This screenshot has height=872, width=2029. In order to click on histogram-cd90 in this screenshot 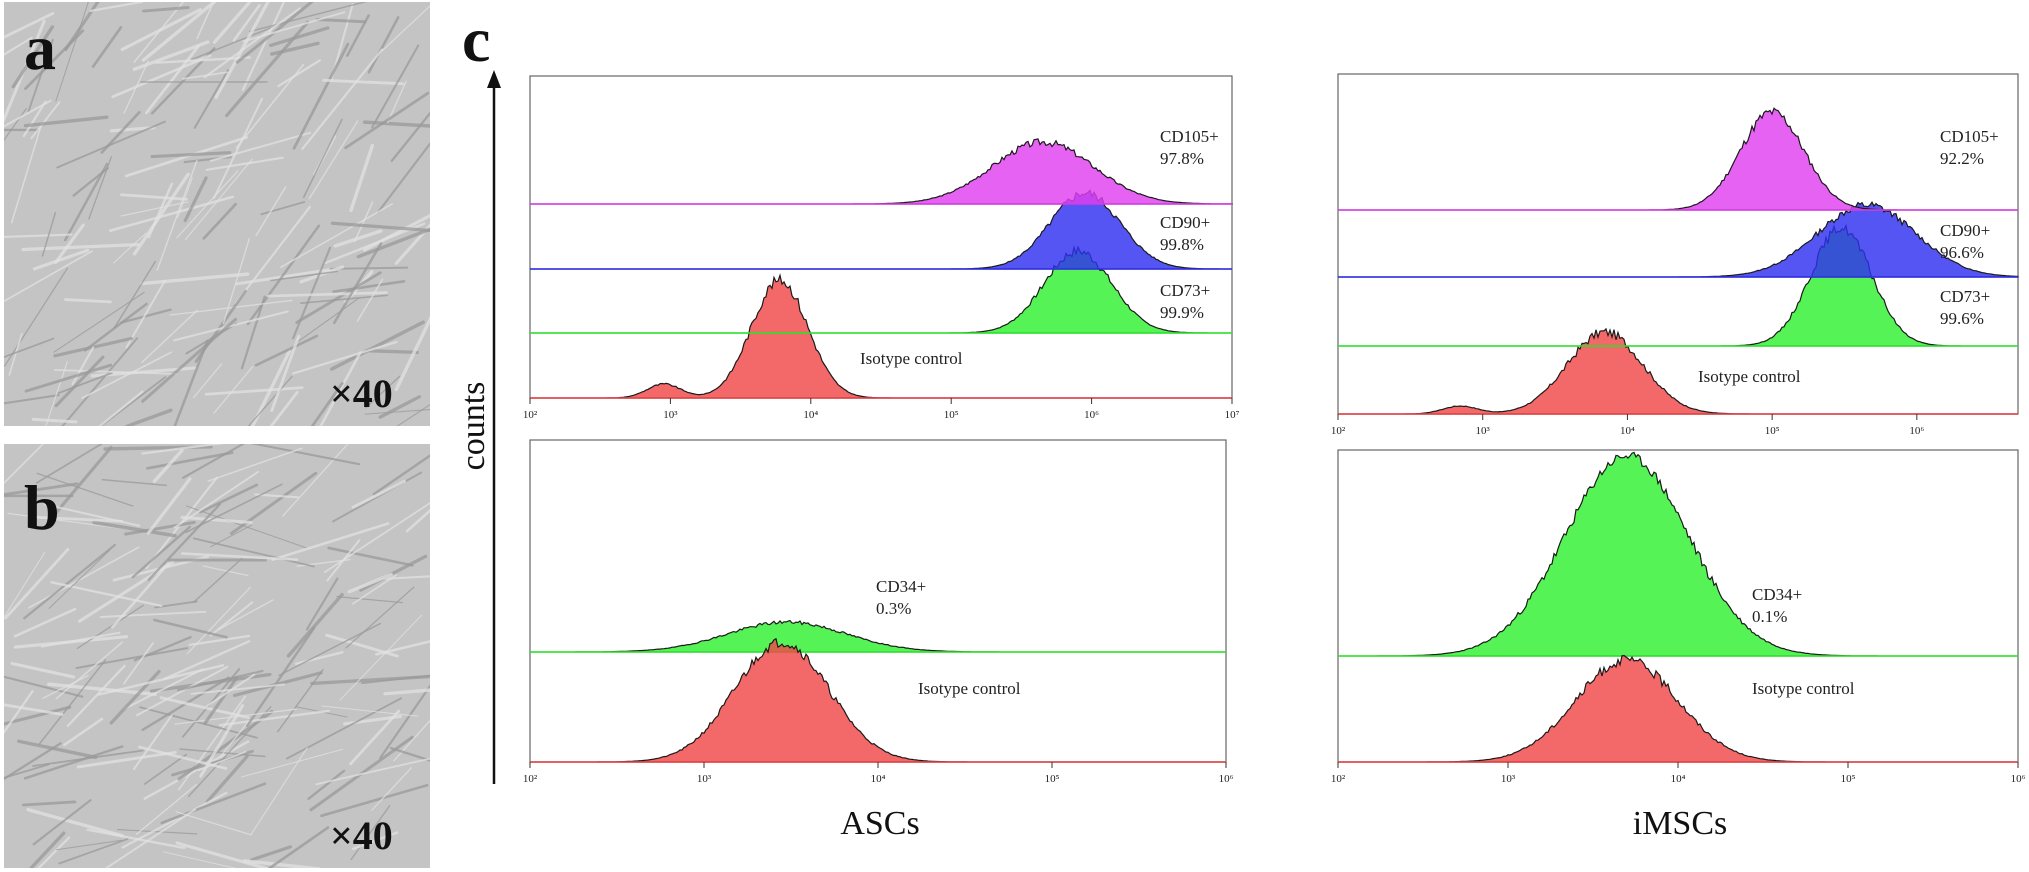, I will do `click(1678, 239)`.